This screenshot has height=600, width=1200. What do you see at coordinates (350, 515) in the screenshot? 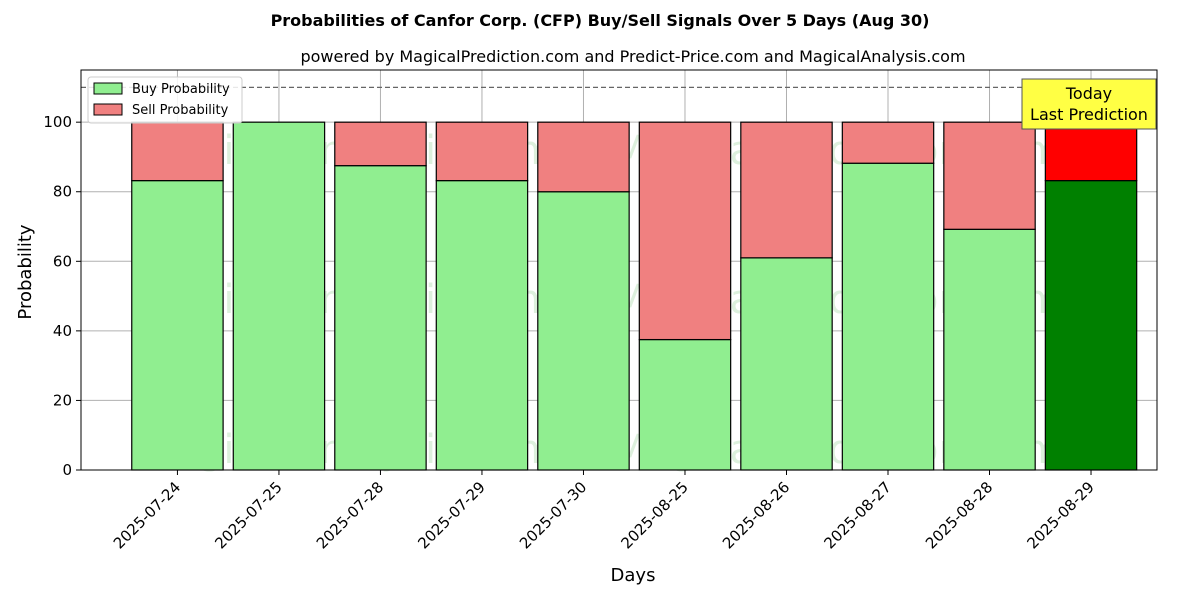
I see `x-tick-label: 2025-07-28` at bounding box center [350, 515].